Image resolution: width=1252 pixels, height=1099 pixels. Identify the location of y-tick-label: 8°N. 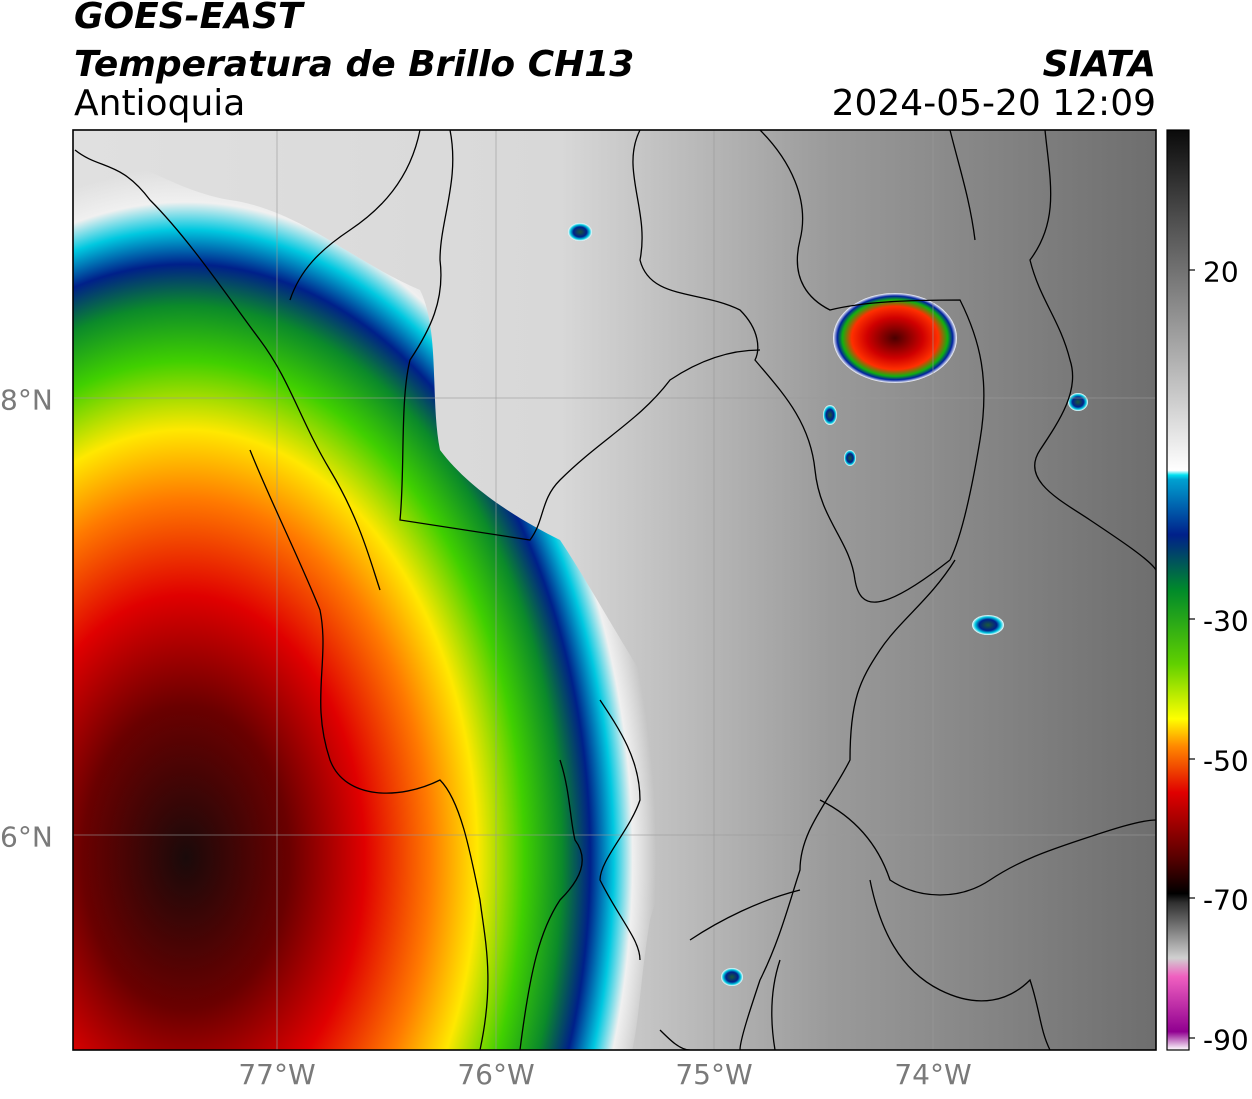
(26, 400).